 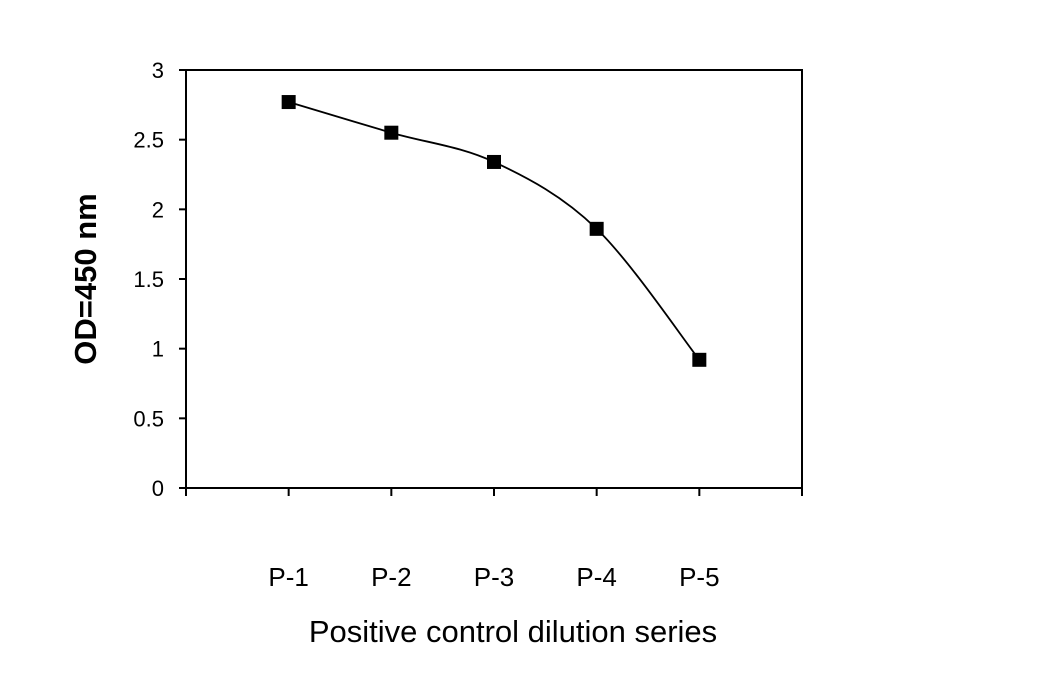 What do you see at coordinates (513, 631) in the screenshot?
I see `x-axis-label: Positive control dilution series` at bounding box center [513, 631].